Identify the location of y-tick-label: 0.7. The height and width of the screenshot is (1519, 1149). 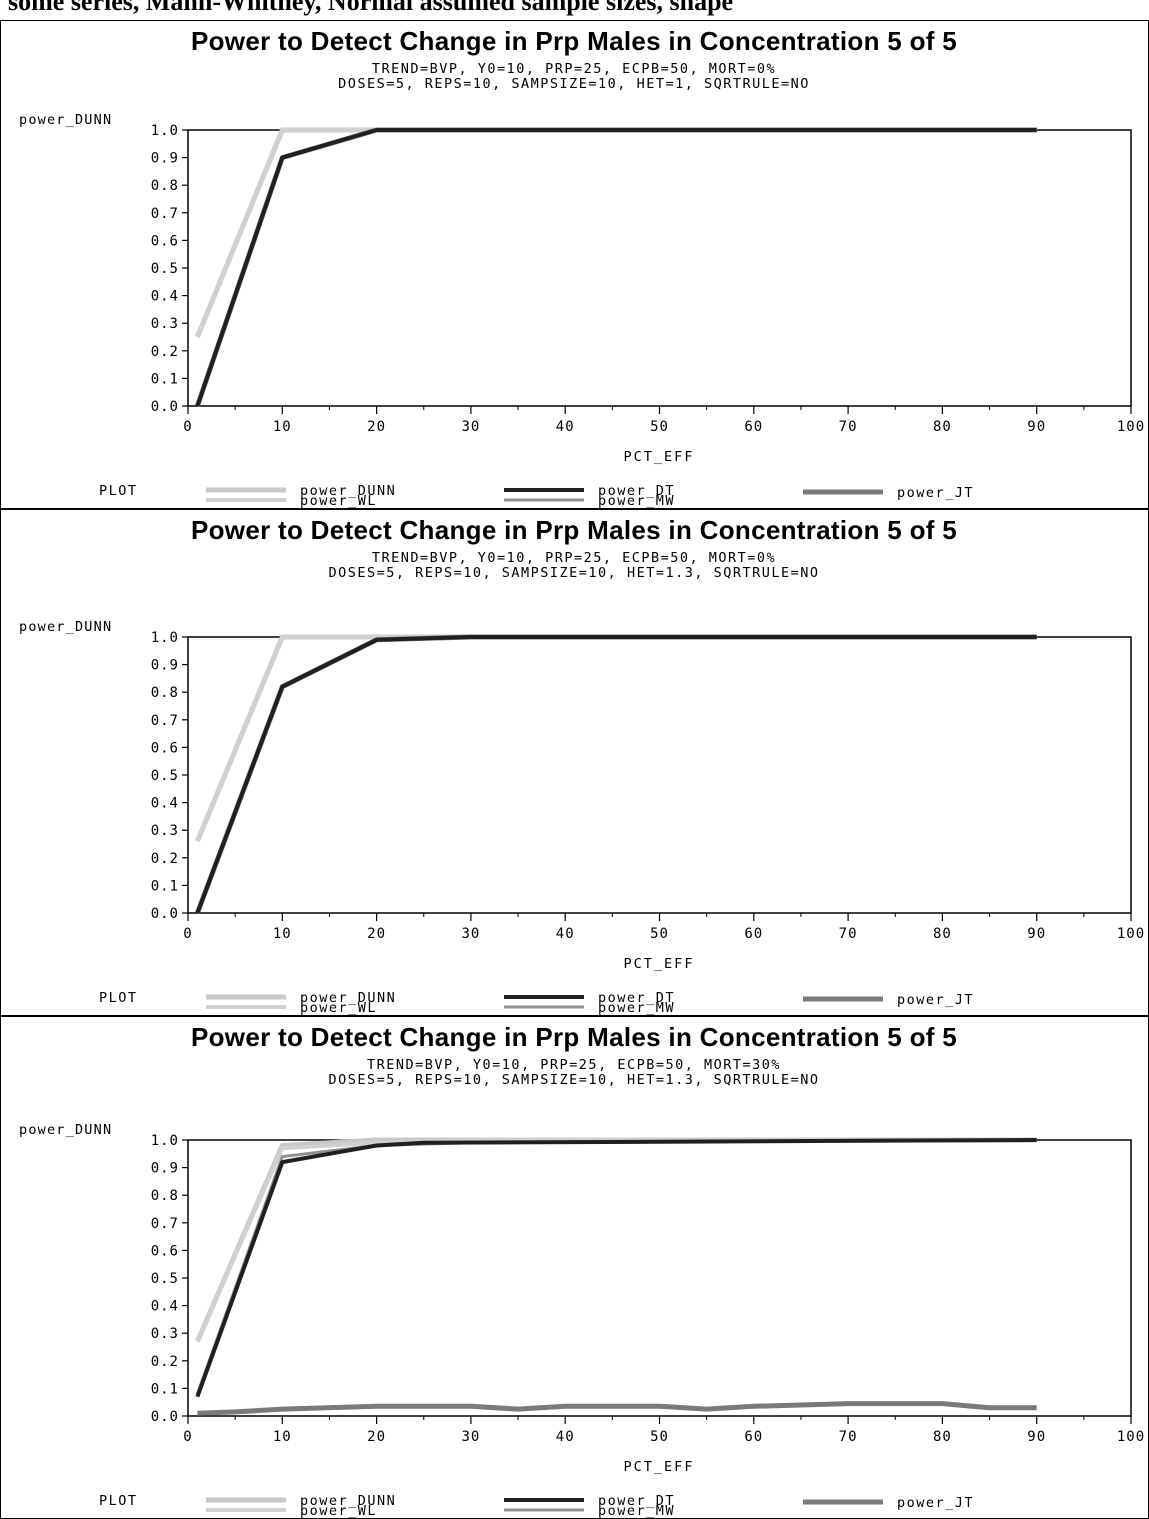
(165, 1224).